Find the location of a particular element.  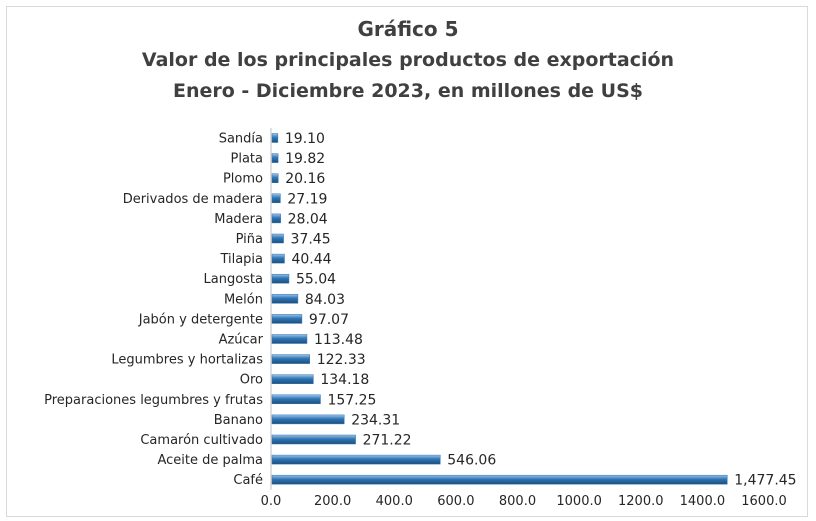

category-label: Plata is located at coordinates (247, 159).